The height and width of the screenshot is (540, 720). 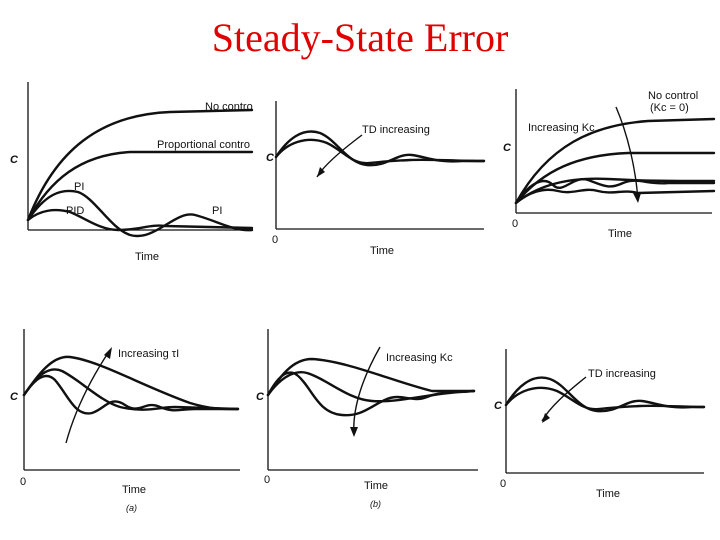 I want to click on pi-curve, so click(x=140, y=213).